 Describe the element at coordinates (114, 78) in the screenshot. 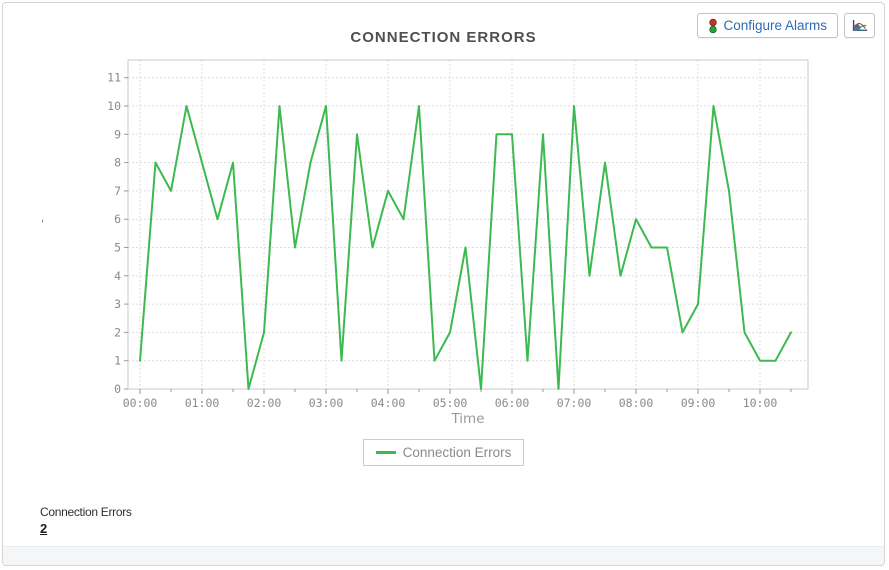

I see `svg-text: 11` at that location.